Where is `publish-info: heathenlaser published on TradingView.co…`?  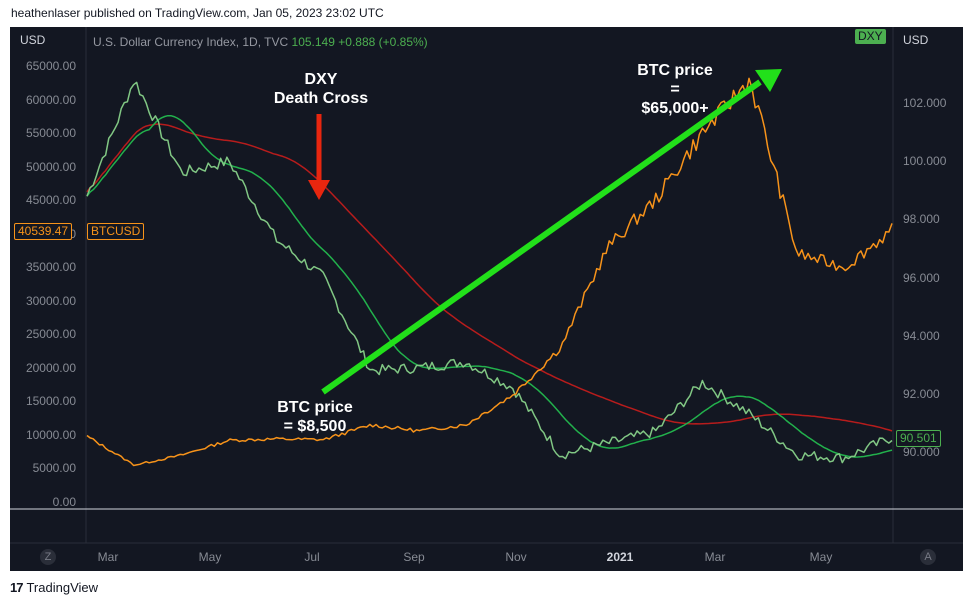 publish-info: heathenlaser published on TradingView.co… is located at coordinates (197, 13).